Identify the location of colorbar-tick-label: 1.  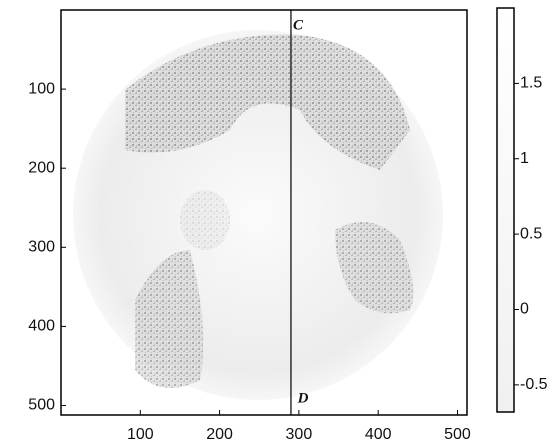
(524, 158).